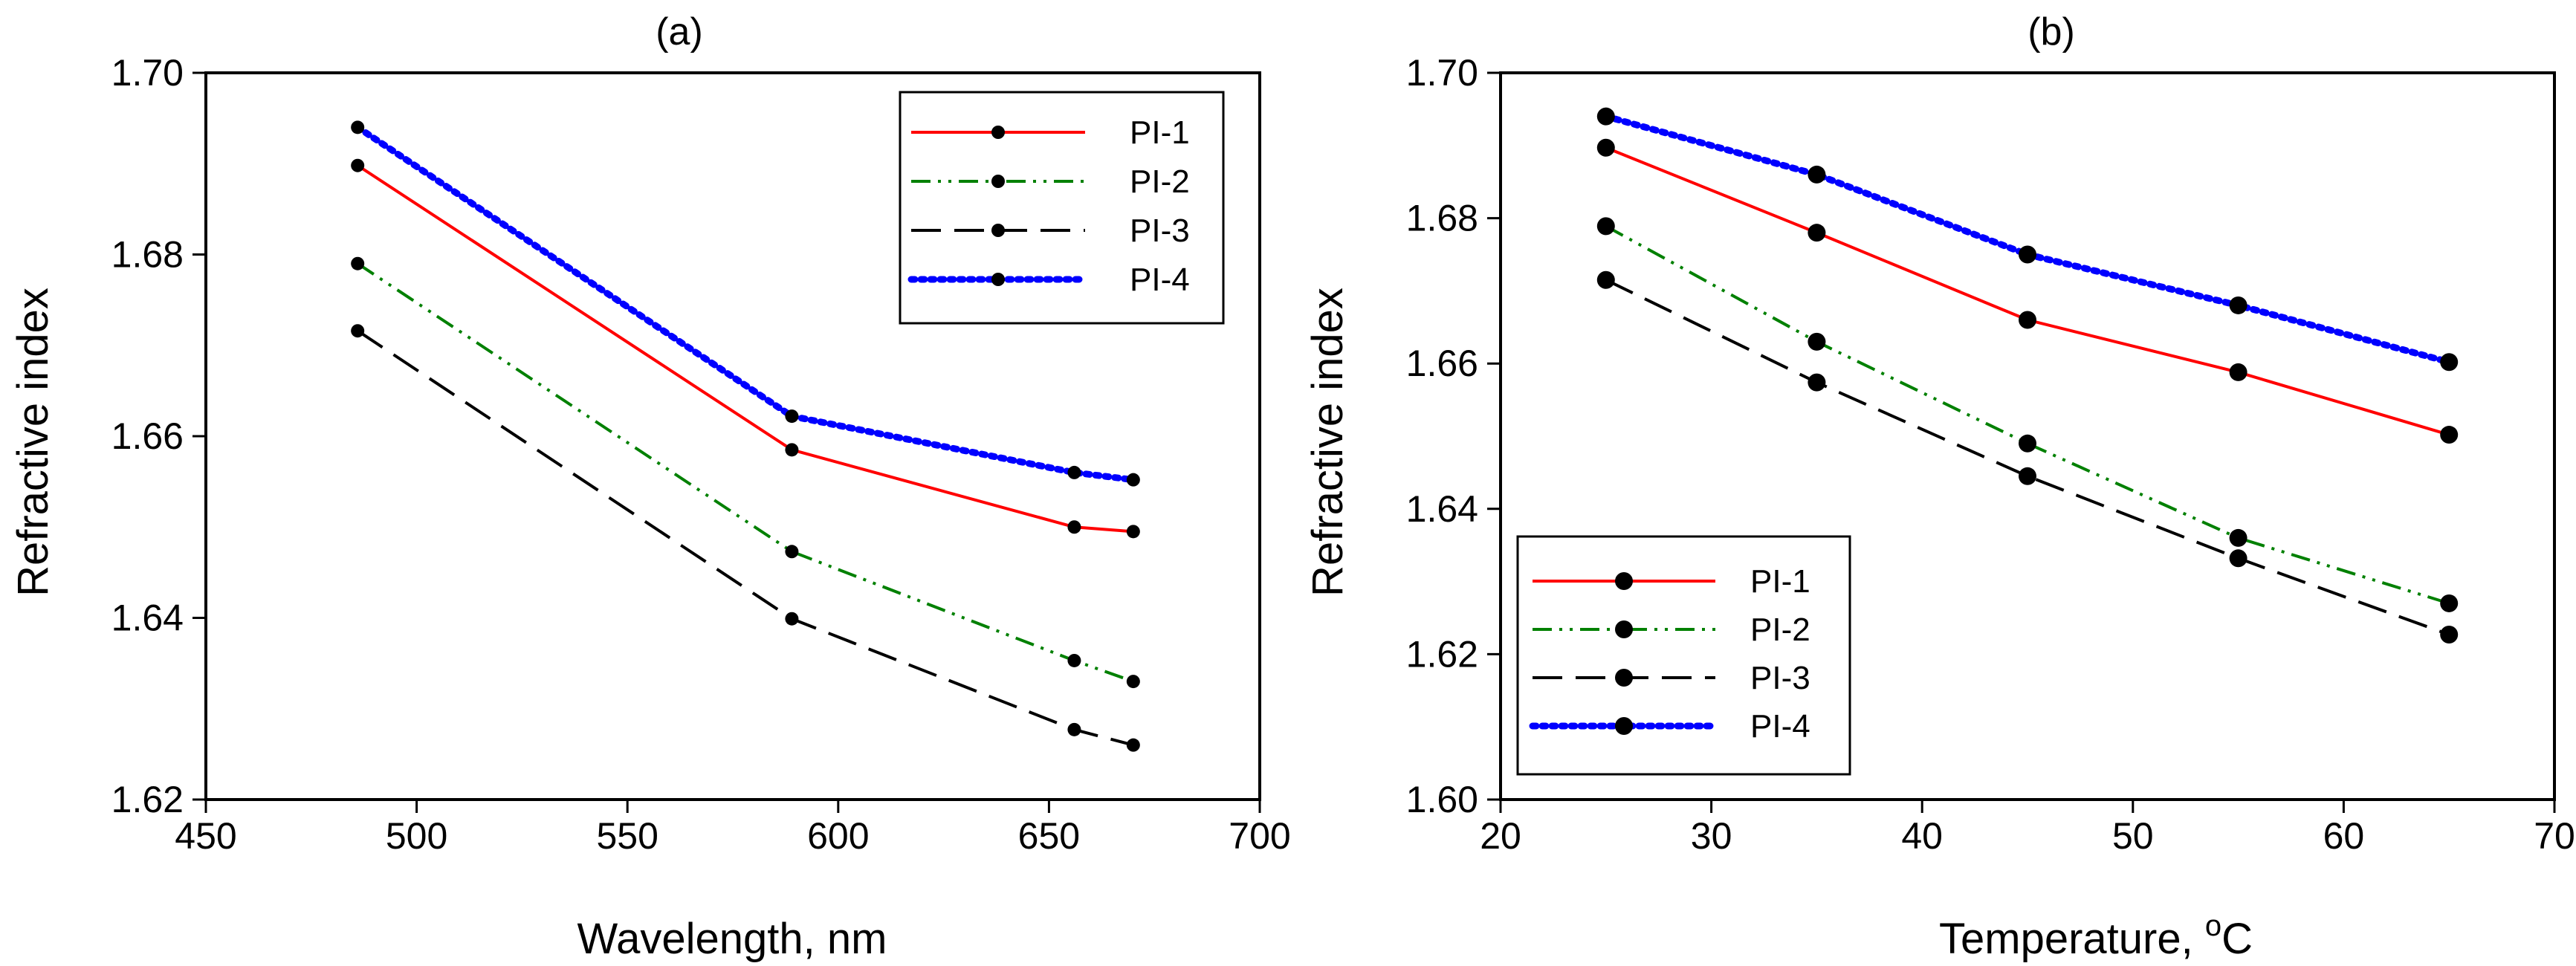 Image resolution: width=2576 pixels, height=966 pixels. I want to click on x-axis-title: Temperature, oC, so click(2096, 936).